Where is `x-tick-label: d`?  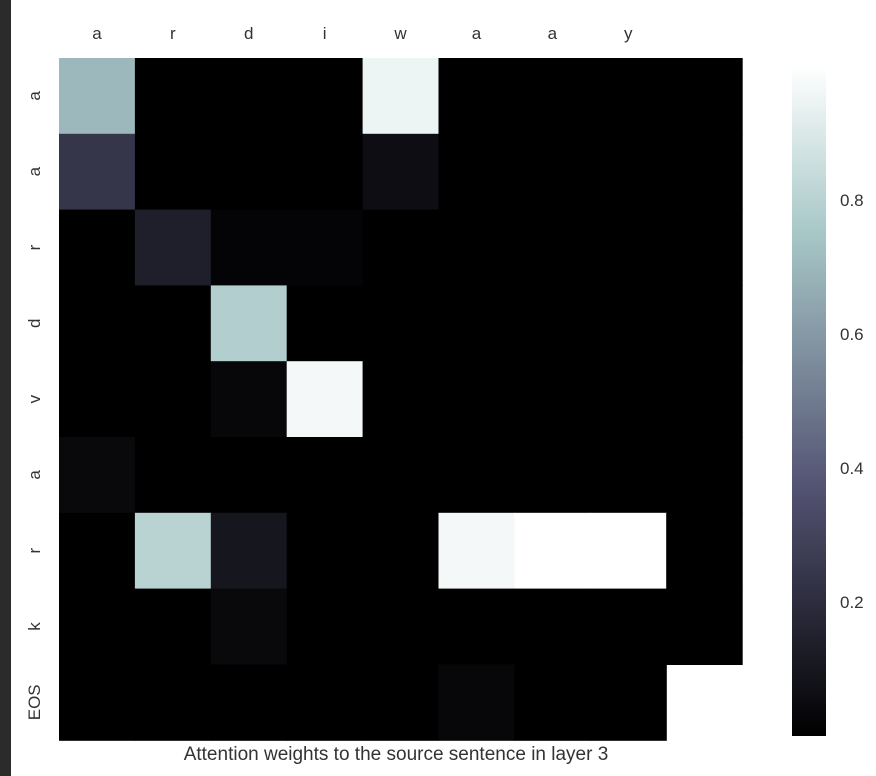
x-tick-label: d is located at coordinates (248, 33).